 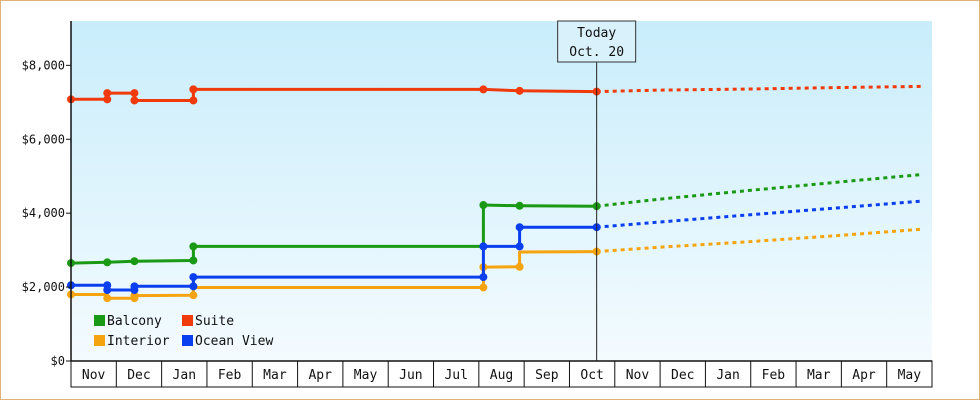 What do you see at coordinates (138, 341) in the screenshot?
I see `legend-label: Interior` at bounding box center [138, 341].